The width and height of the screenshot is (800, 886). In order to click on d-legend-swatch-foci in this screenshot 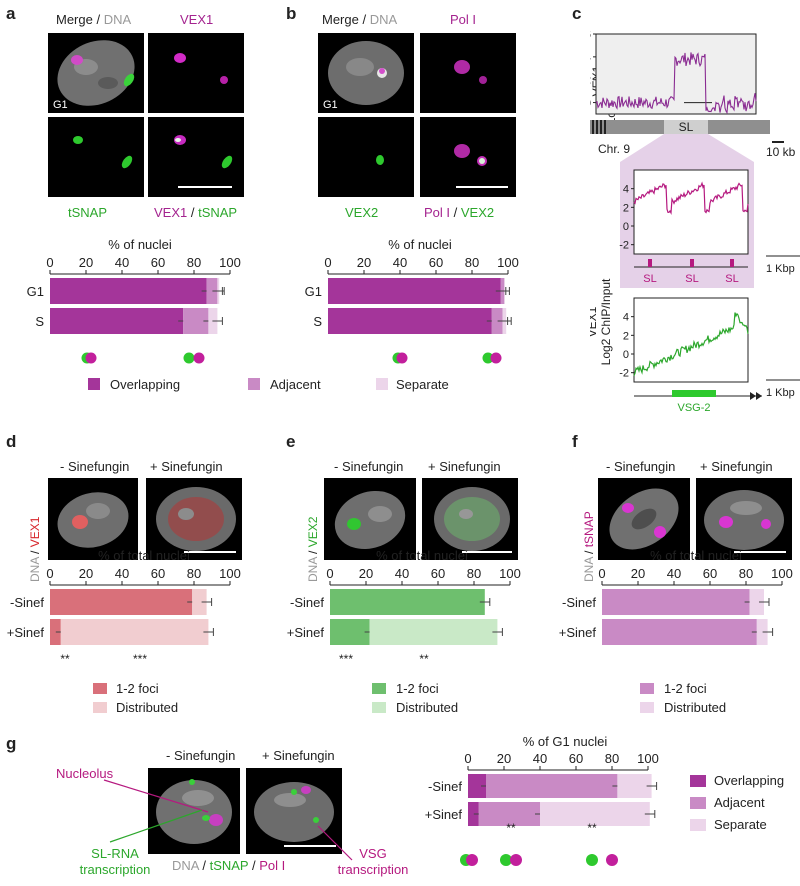, I will do `click(100, 688)`.